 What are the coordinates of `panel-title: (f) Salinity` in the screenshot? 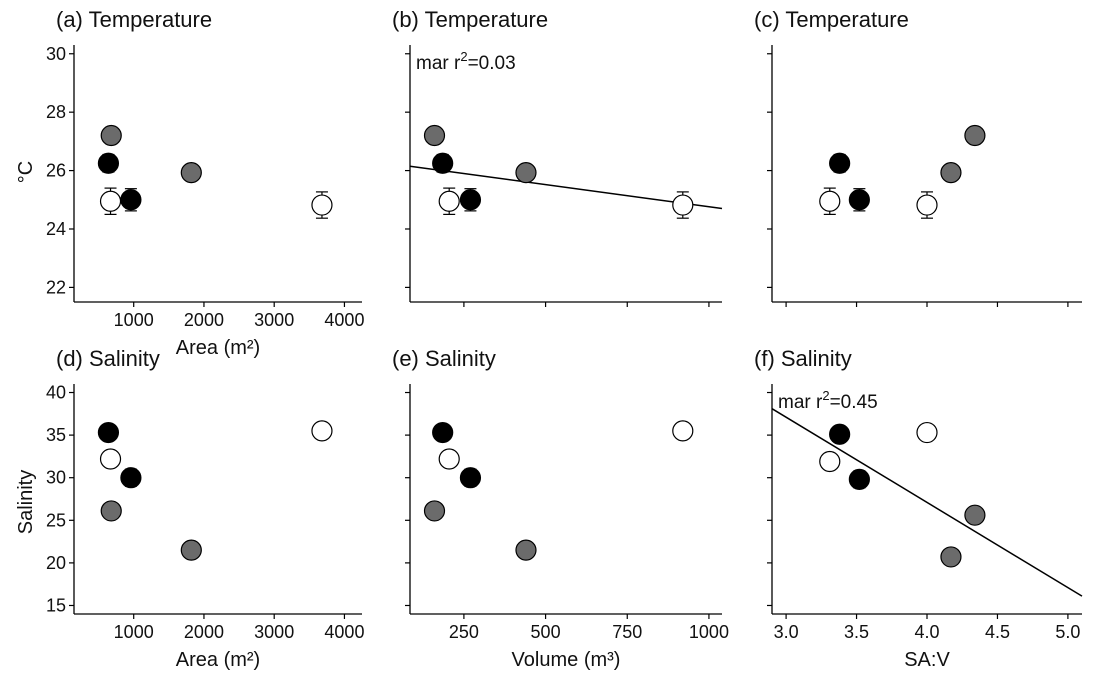 It's located at (803, 358).